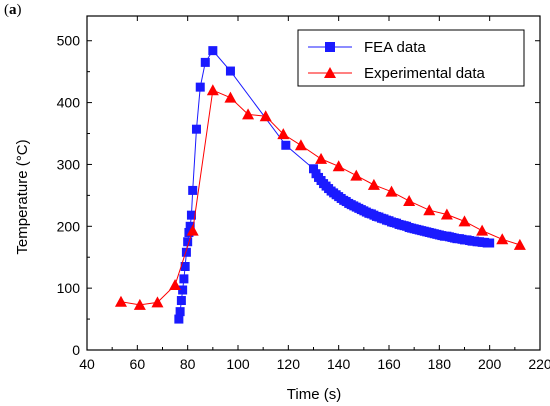 The image size is (550, 406). I want to click on legend: FEA data Experimental data, so click(411, 58).